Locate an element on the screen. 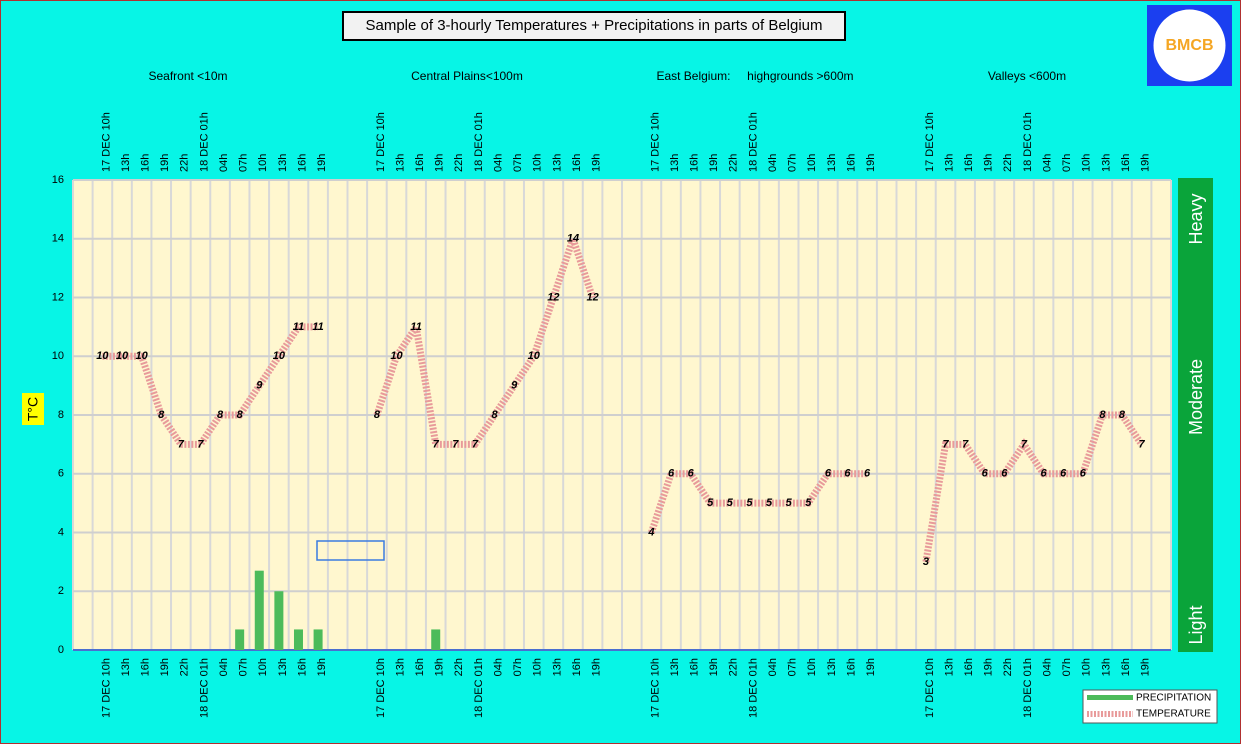 Image resolution: width=1241 pixels, height=744 pixels. data-label: 3 is located at coordinates (926, 562).